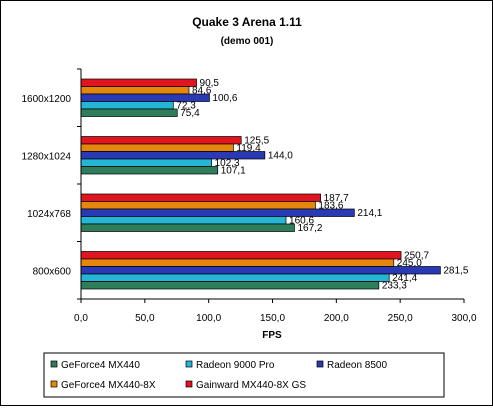 The height and width of the screenshot is (410, 493). What do you see at coordinates (309, 228) in the screenshot?
I see `data-label: 167,2` at bounding box center [309, 228].